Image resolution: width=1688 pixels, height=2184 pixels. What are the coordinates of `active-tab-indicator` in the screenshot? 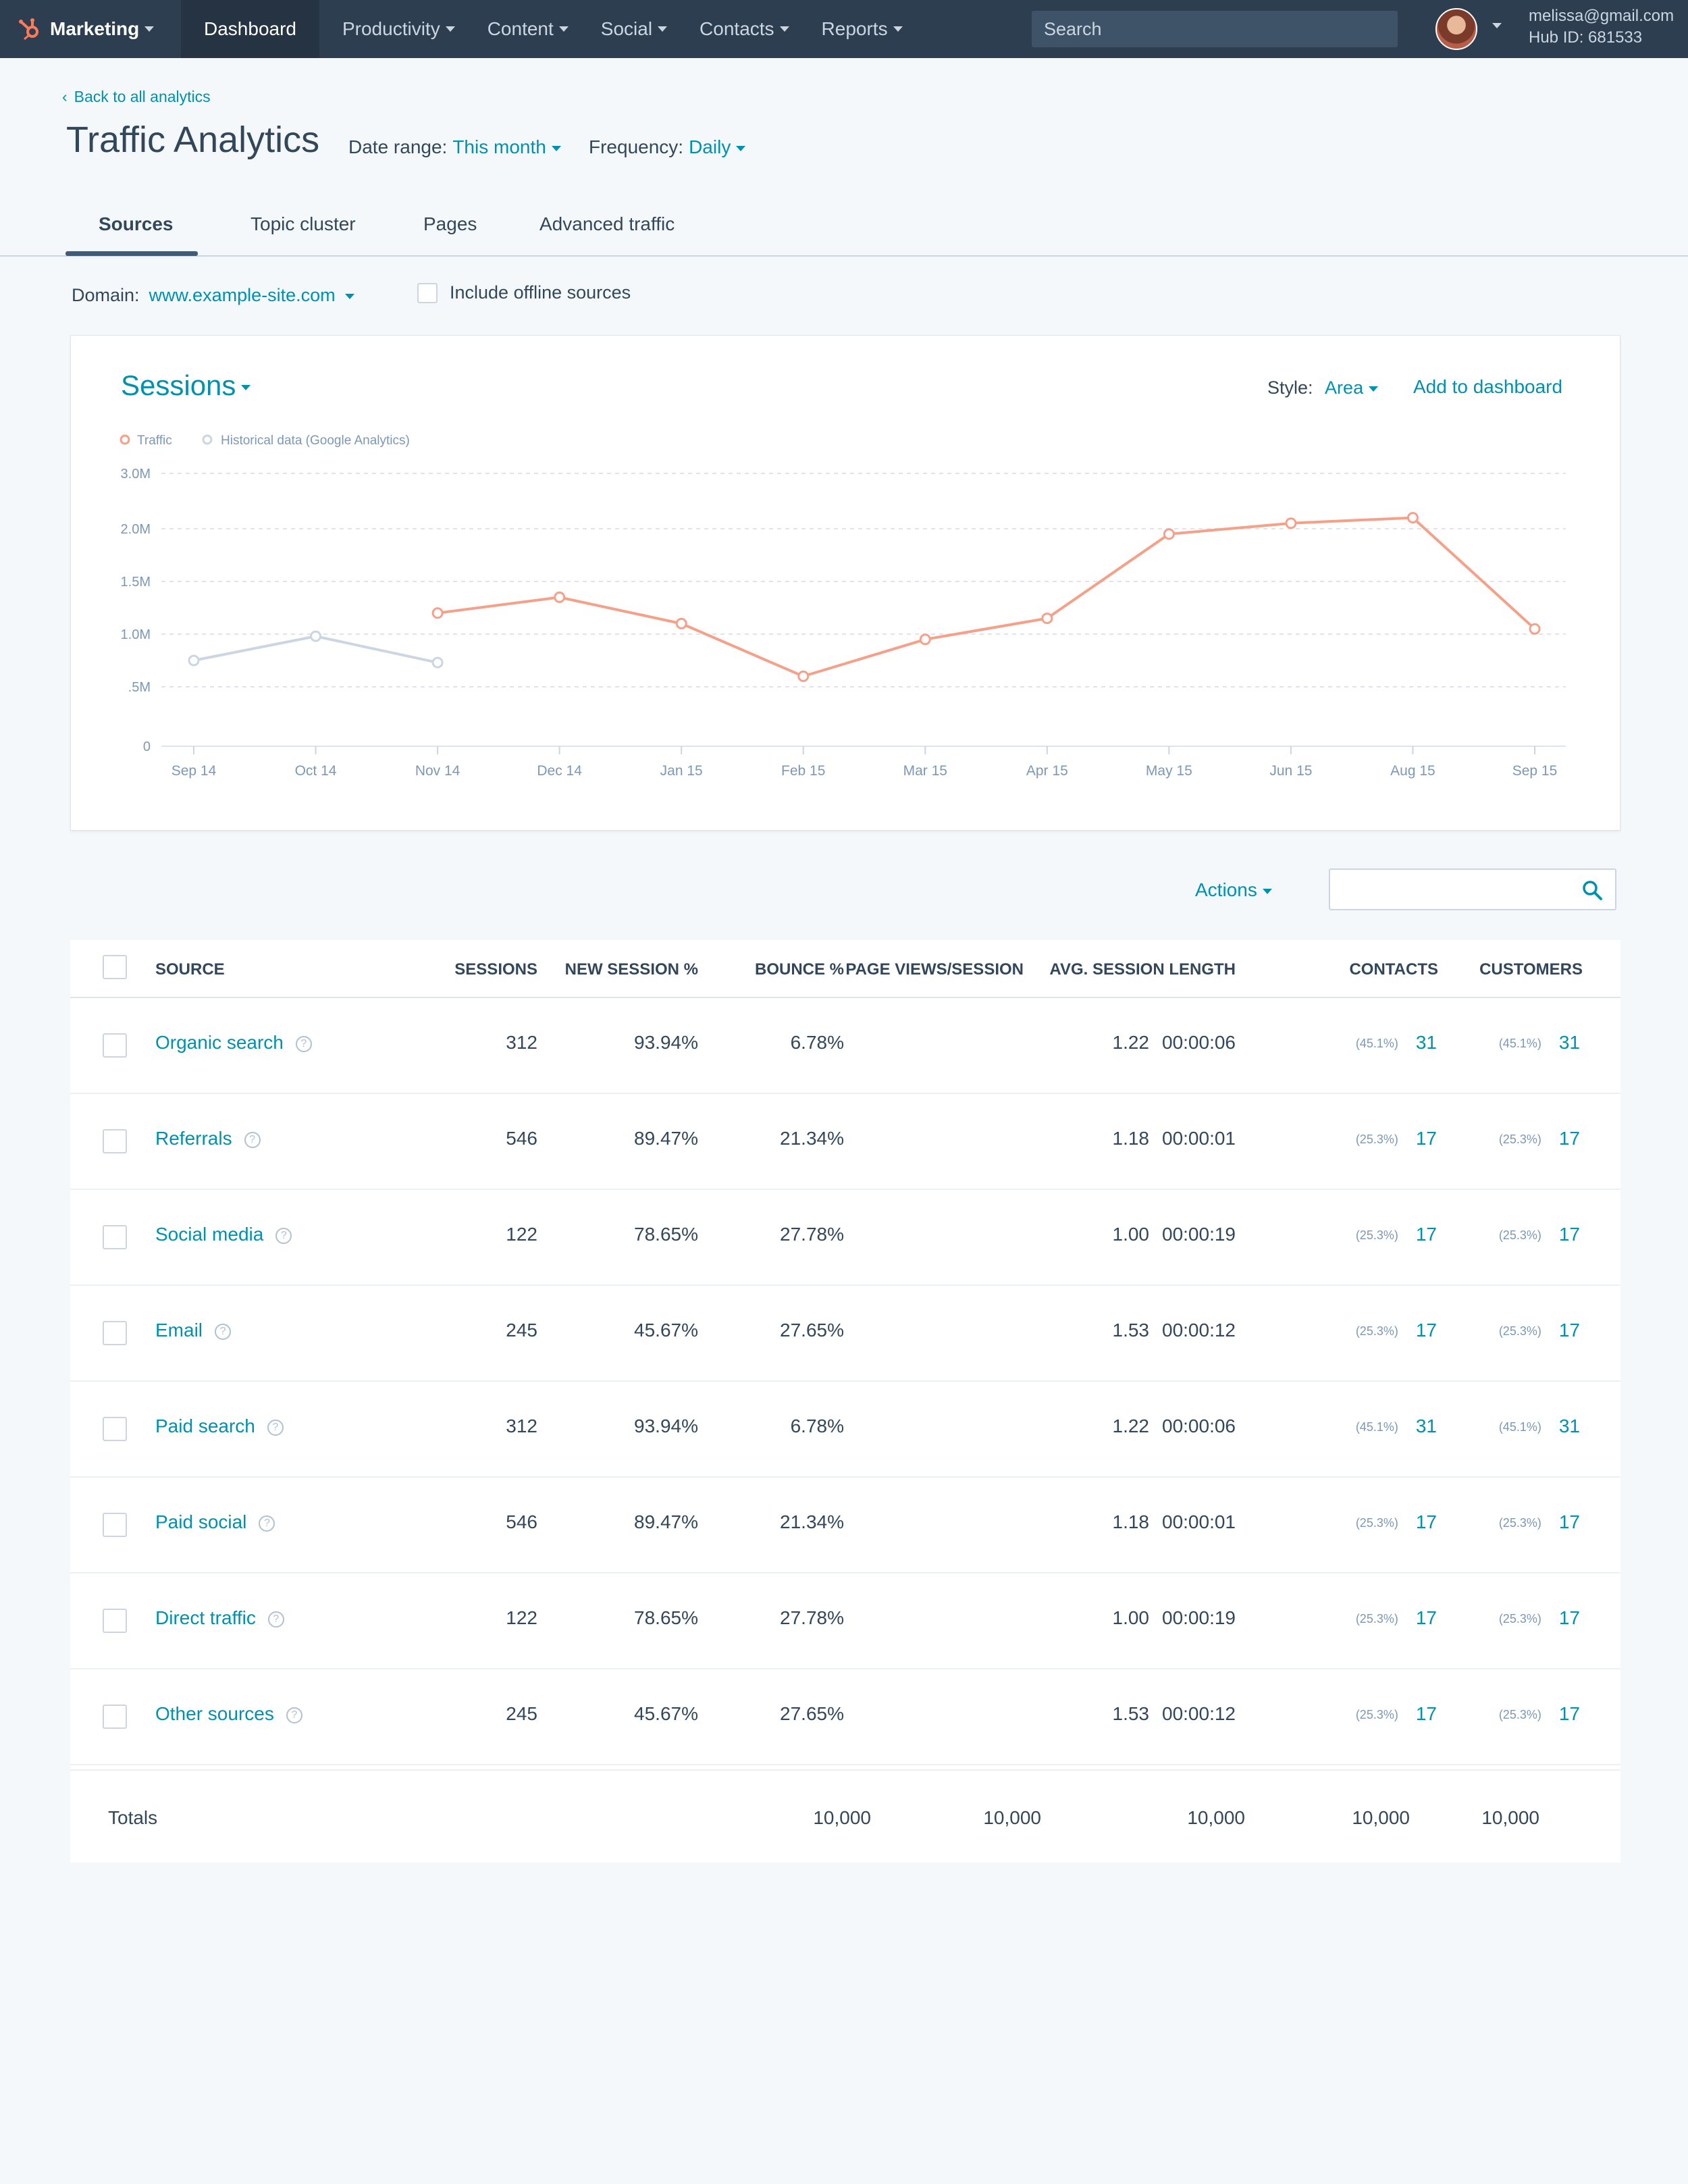 It's located at (131, 253).